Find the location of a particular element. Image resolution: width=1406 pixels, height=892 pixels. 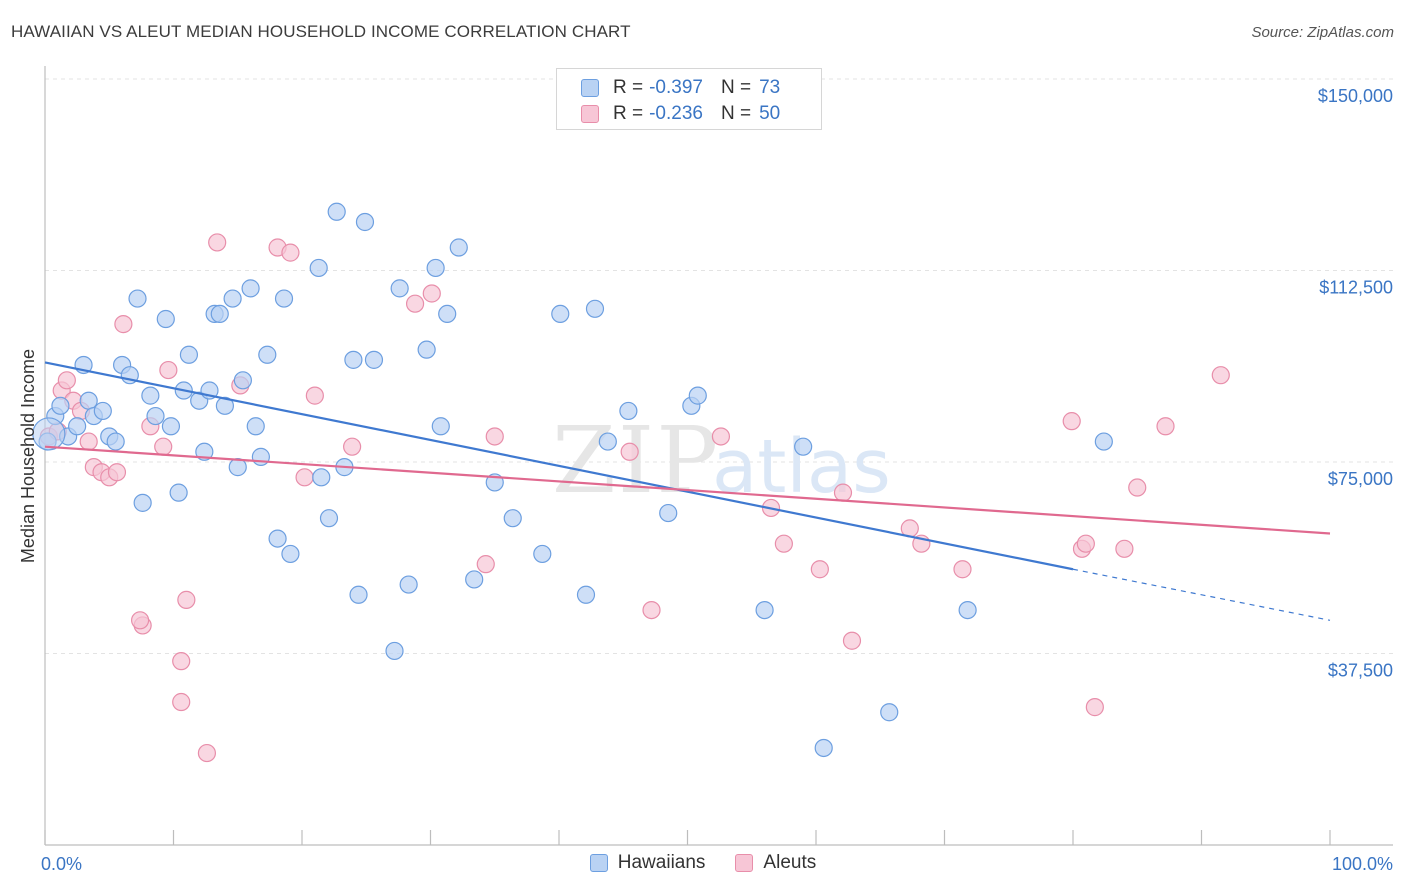

source-credit: Source: ZipAtlas.com is located at coordinates (1322, 32).